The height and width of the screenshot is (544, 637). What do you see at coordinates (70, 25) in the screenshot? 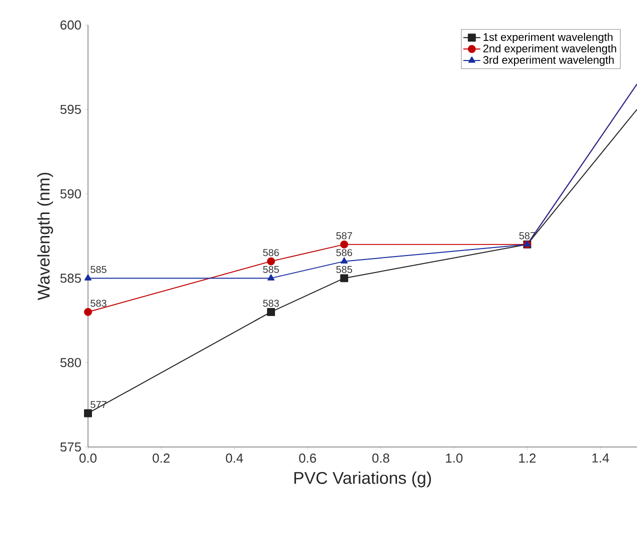
I see `y-tick-label: 600` at bounding box center [70, 25].